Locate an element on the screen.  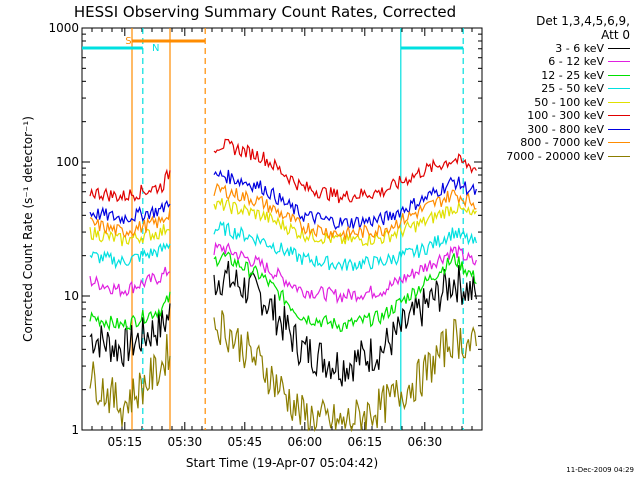
y-axis-label: Corrected Count Rate (s⁻¹ detector⁻¹) is located at coordinates (28, 229).